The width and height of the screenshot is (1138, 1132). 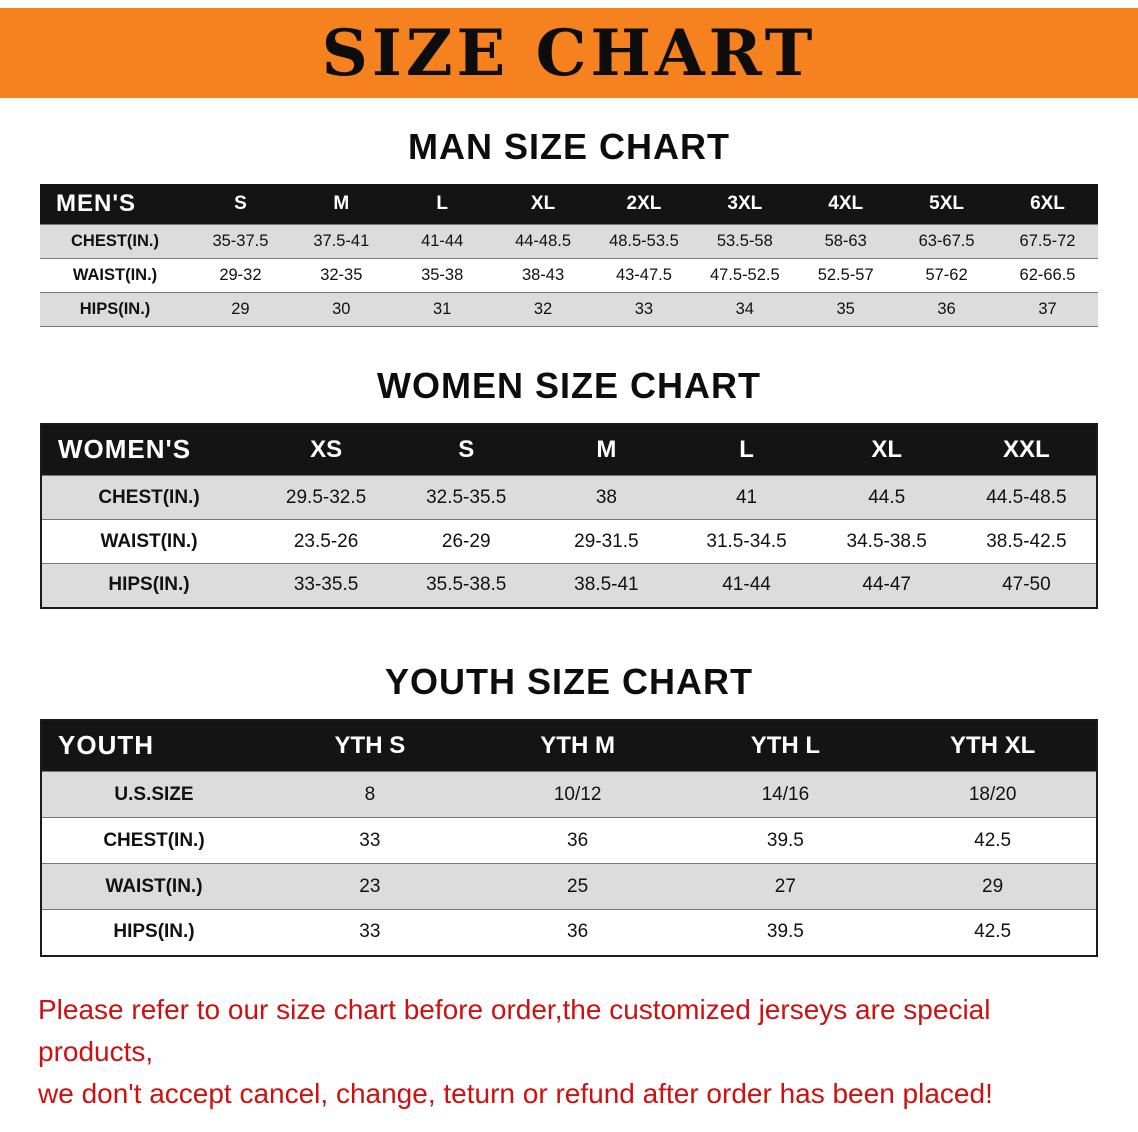 What do you see at coordinates (341, 274) in the screenshot?
I see `size-value-cell: 32-35` at bounding box center [341, 274].